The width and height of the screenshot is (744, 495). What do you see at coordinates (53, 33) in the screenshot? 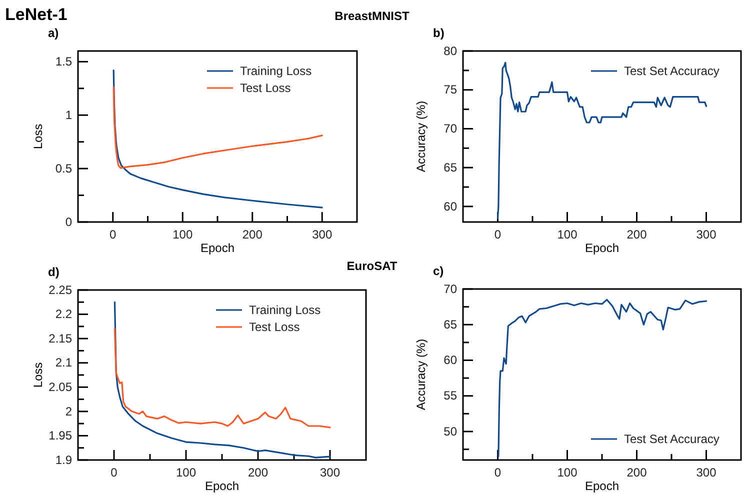
I see `chart-title: a)` at bounding box center [53, 33].